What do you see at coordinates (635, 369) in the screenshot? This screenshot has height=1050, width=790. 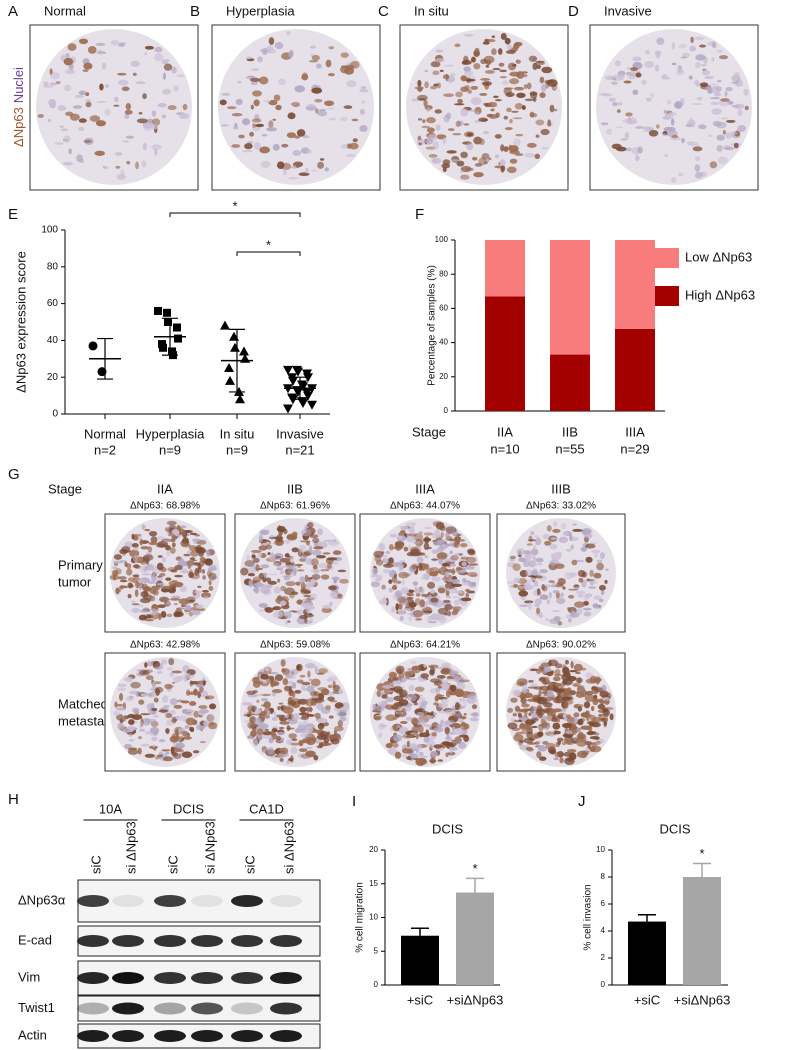 I see `bar-segment` at bounding box center [635, 369].